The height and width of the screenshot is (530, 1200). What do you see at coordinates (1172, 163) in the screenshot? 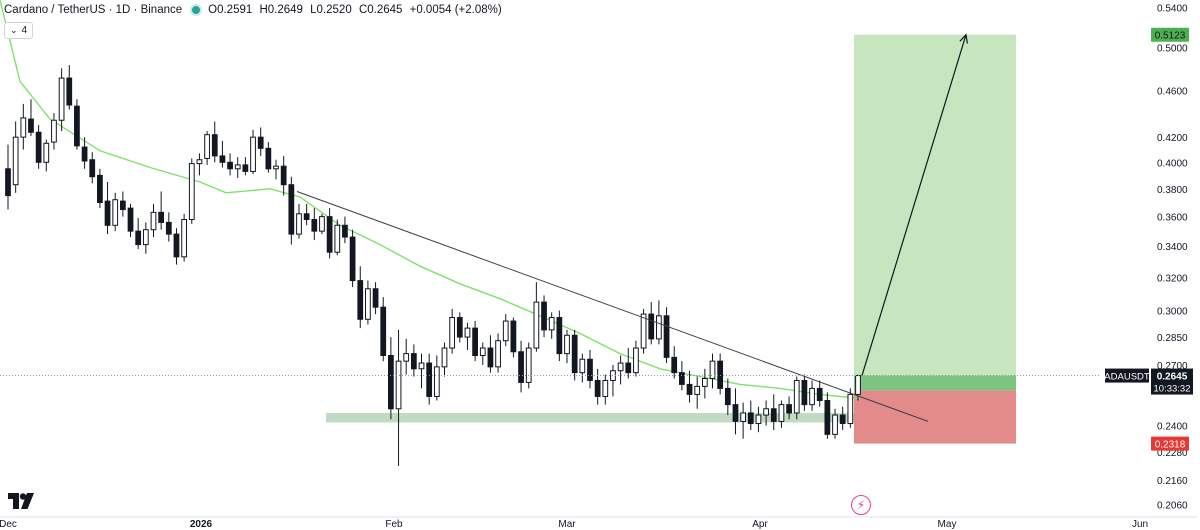
I see `y-tick-label: 0.4000` at bounding box center [1172, 163].